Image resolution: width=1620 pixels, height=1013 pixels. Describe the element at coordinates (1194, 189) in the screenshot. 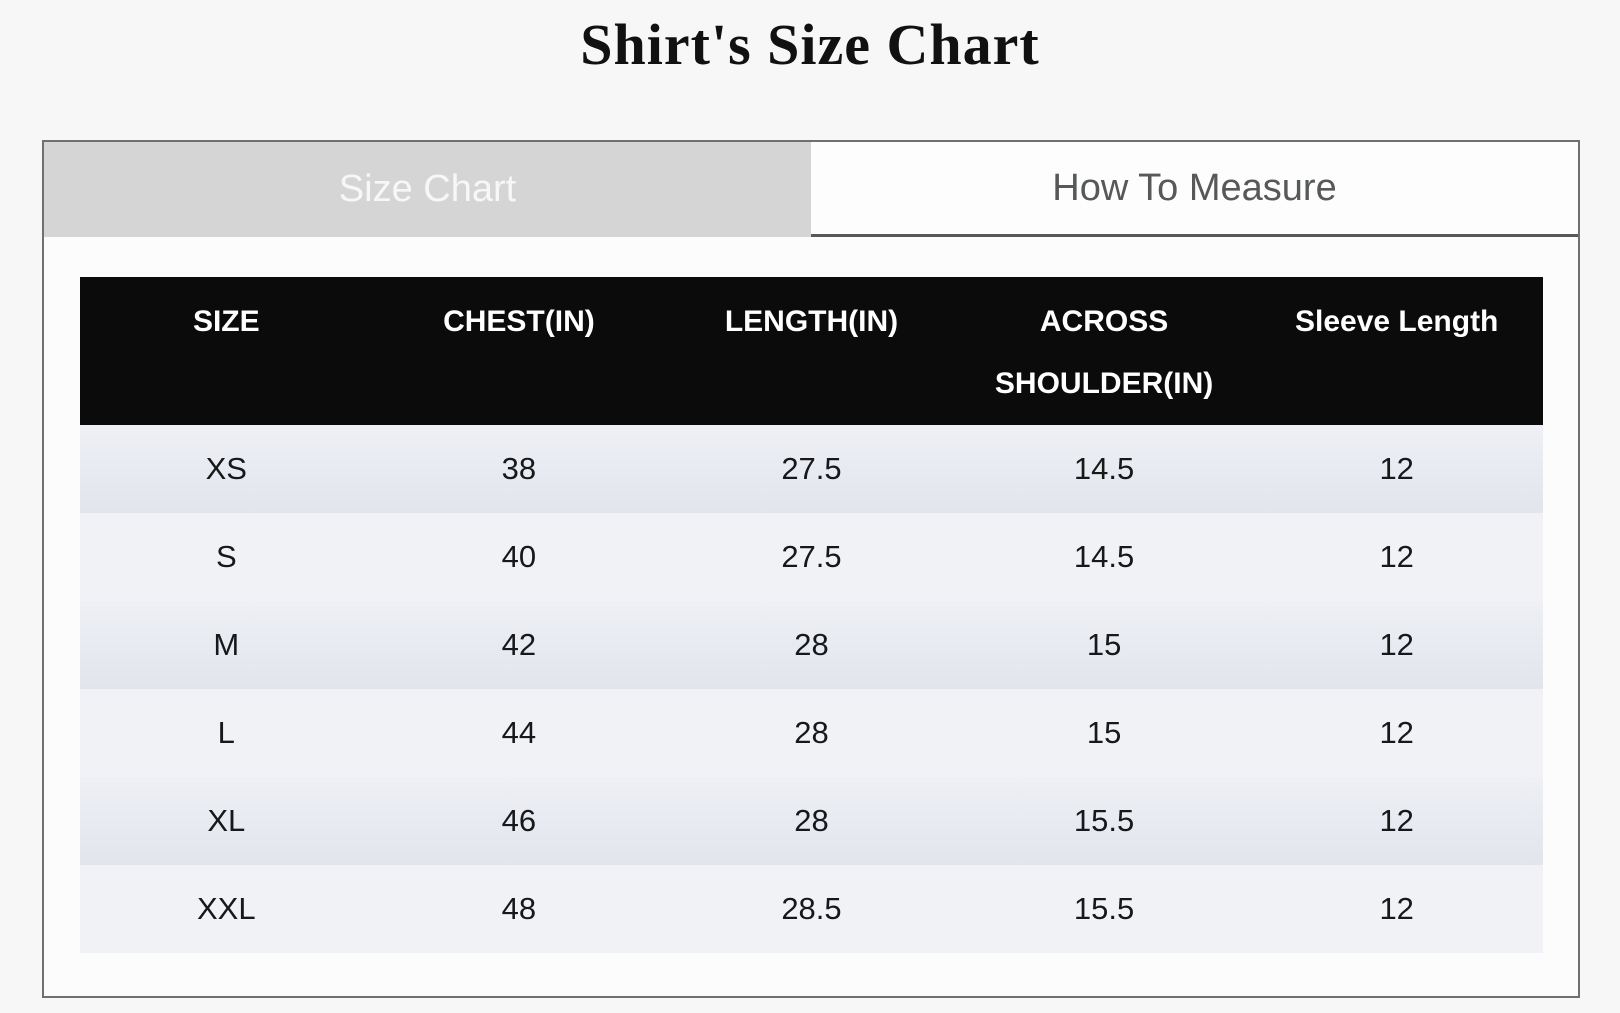

I see `tab-how-to-measure: How To Measure` at that location.